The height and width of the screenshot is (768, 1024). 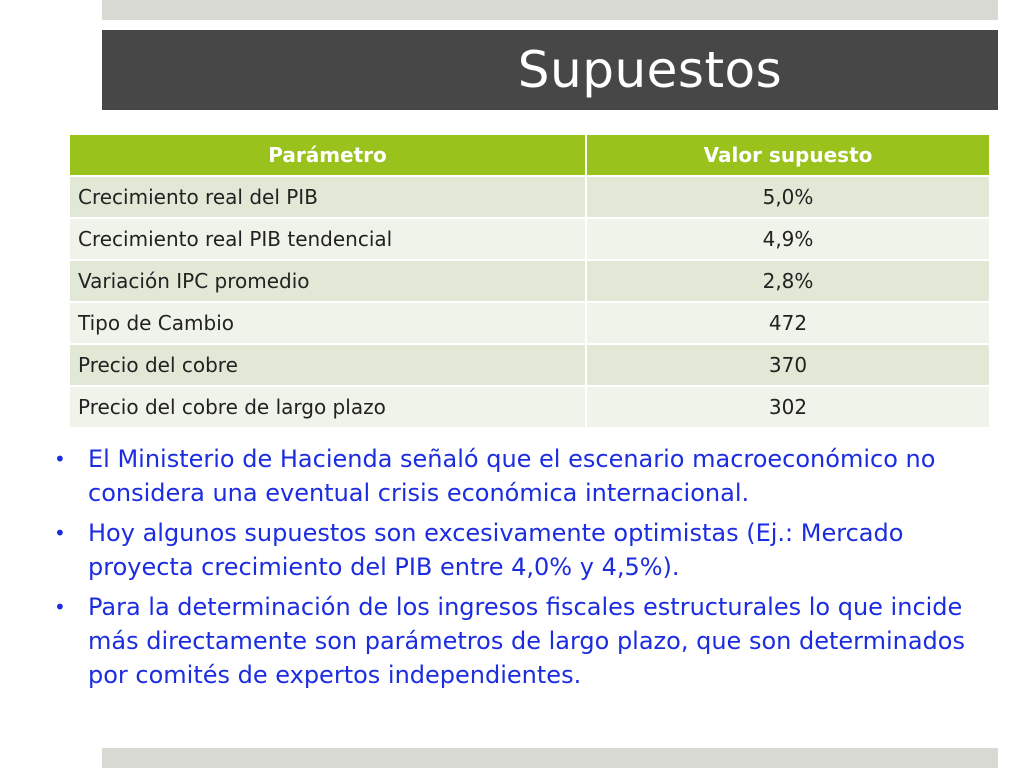 What do you see at coordinates (328, 364) in the screenshot?
I see `cell-param: Precio del cobre` at bounding box center [328, 364].